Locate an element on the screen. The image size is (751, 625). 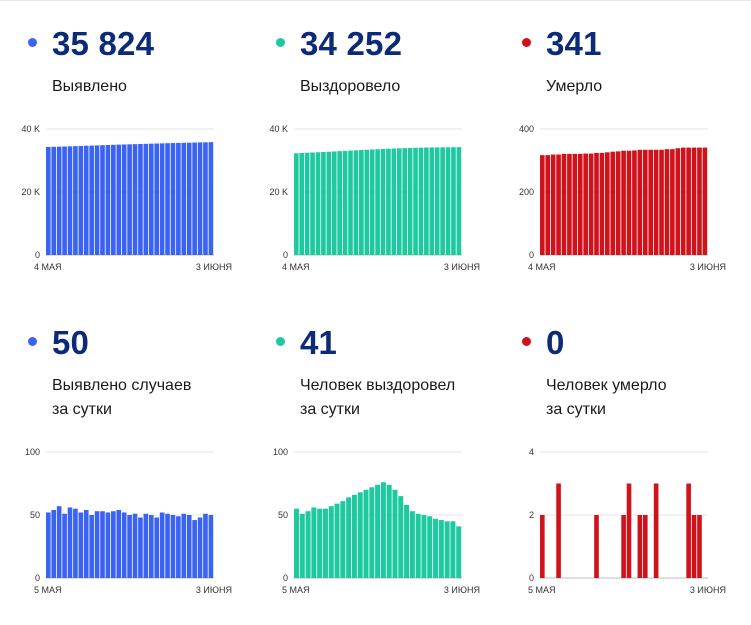
stat-value: 50 is located at coordinates (71, 342).